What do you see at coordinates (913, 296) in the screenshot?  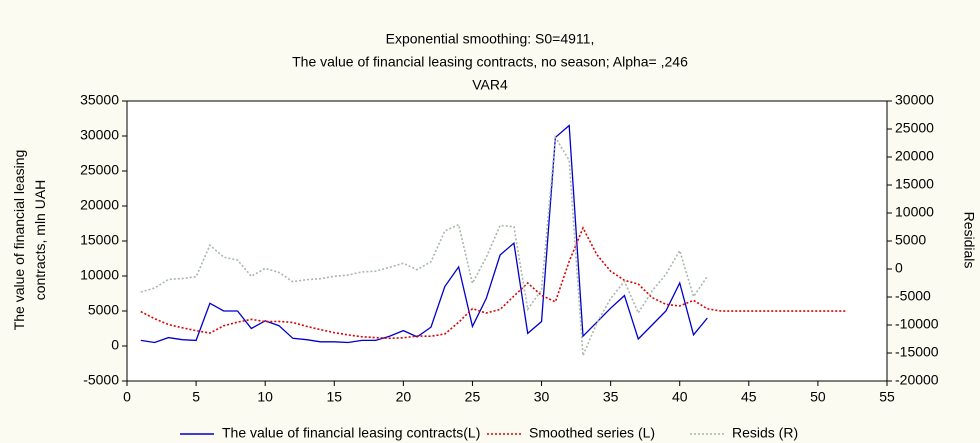 I see `y2-tick-label: -5000` at bounding box center [913, 296].